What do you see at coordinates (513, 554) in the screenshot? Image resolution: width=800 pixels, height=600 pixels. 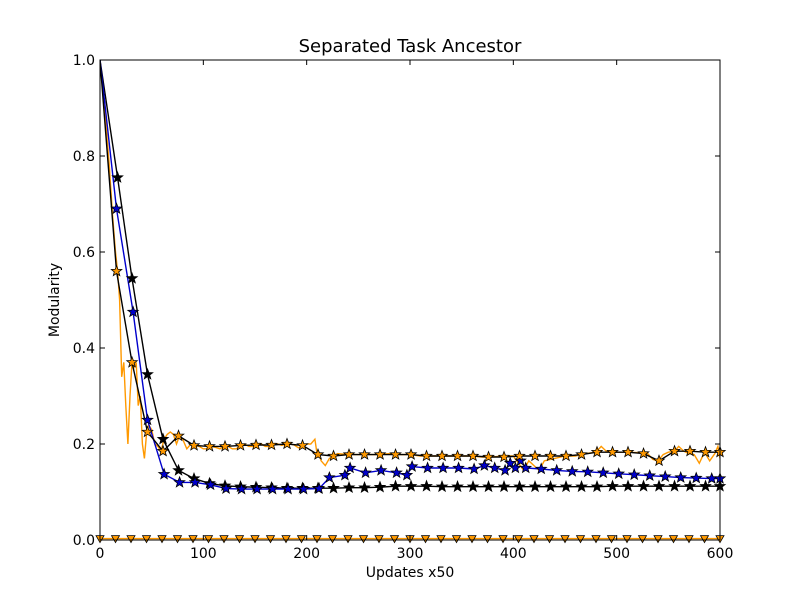 I see `x-tick-label: 400` at bounding box center [513, 554].